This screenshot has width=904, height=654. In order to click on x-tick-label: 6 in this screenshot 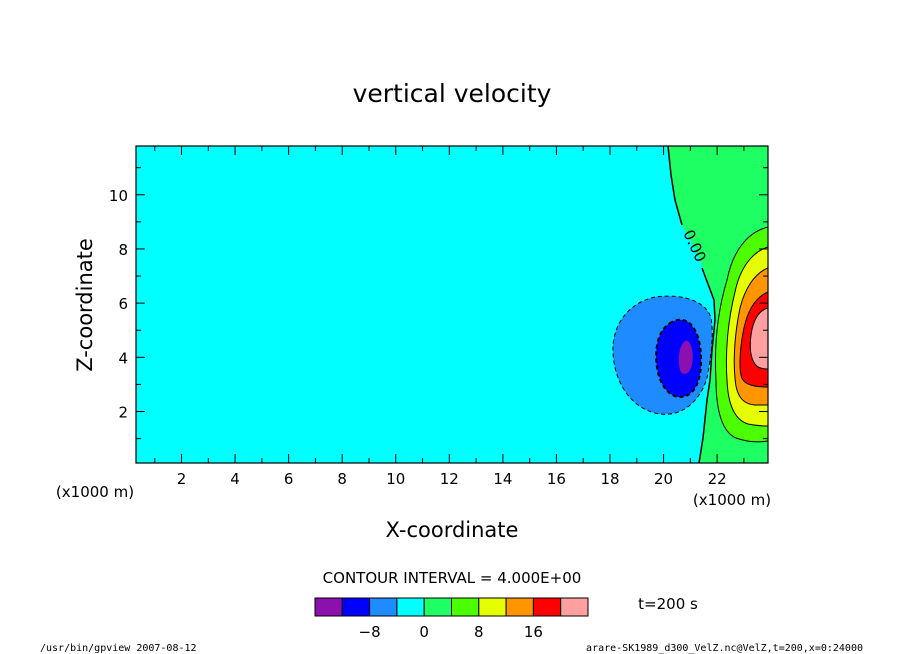, I will do `click(289, 479)`.